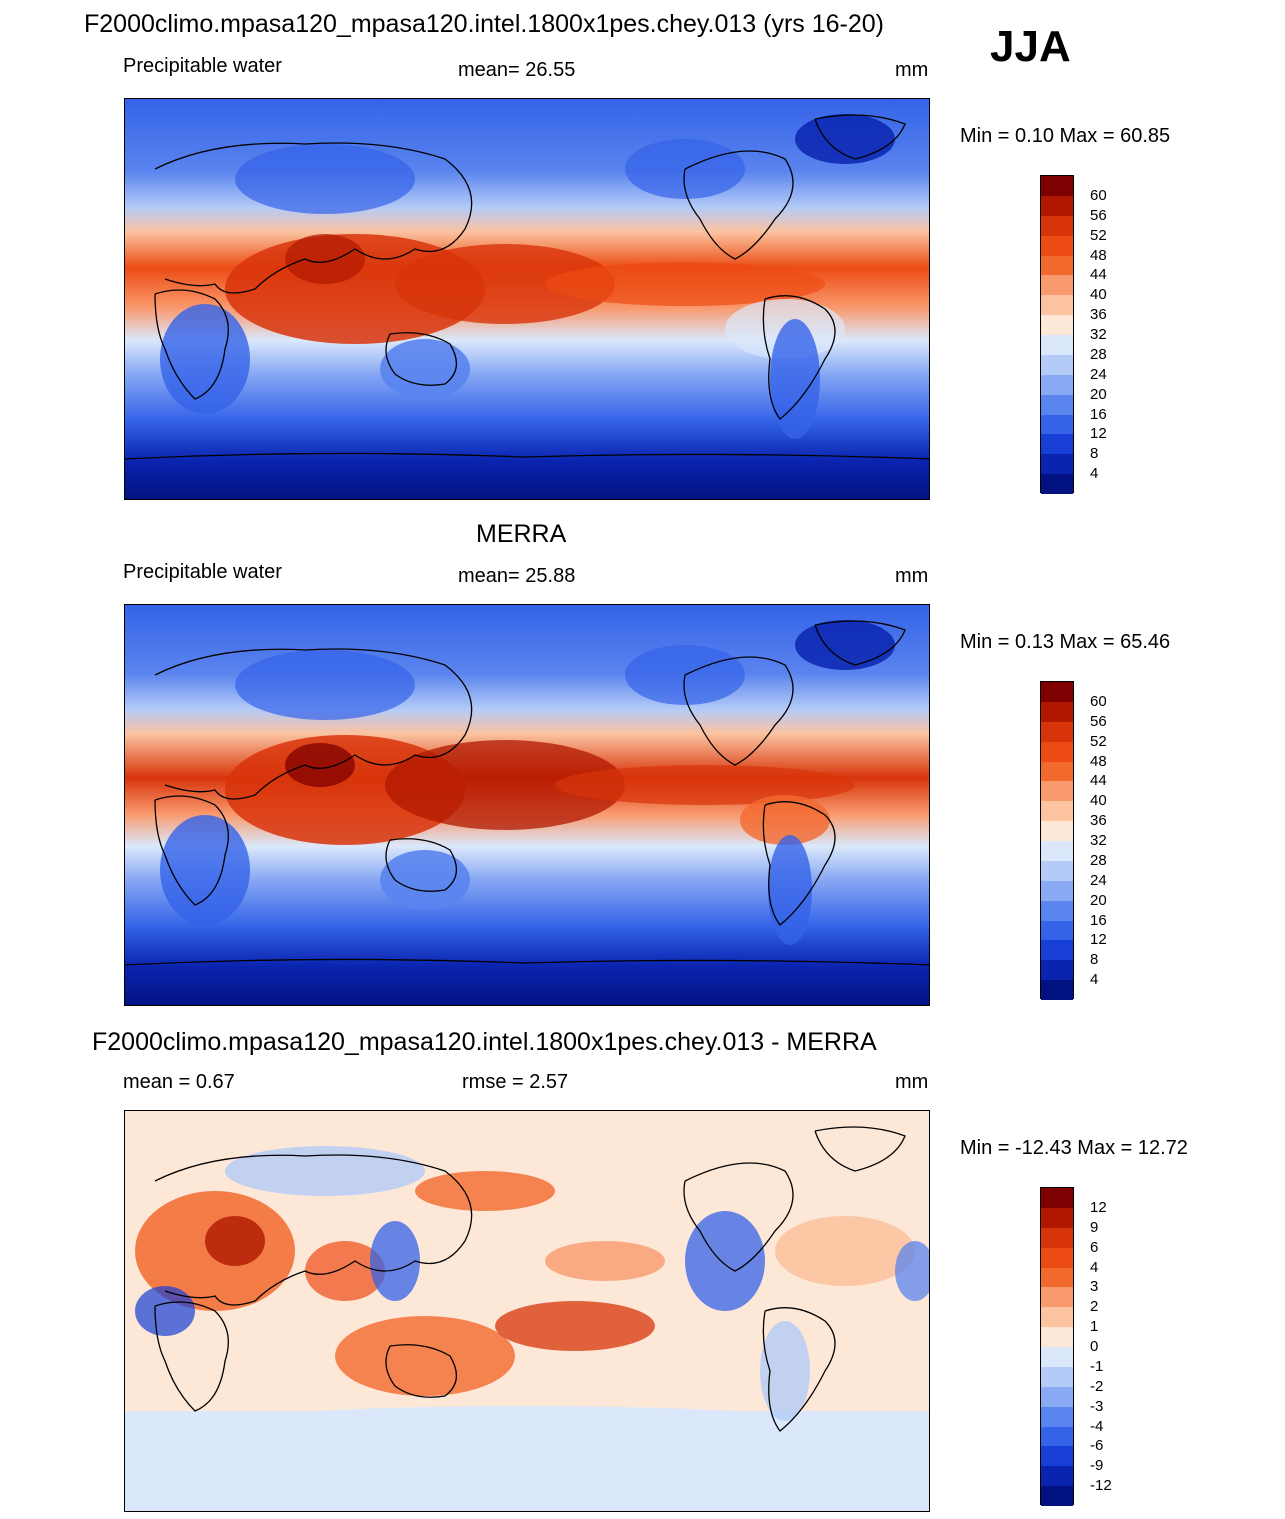  What do you see at coordinates (179, 1082) in the screenshot?
I see `panel-3-mean-label: mean = 0.67` at bounding box center [179, 1082].